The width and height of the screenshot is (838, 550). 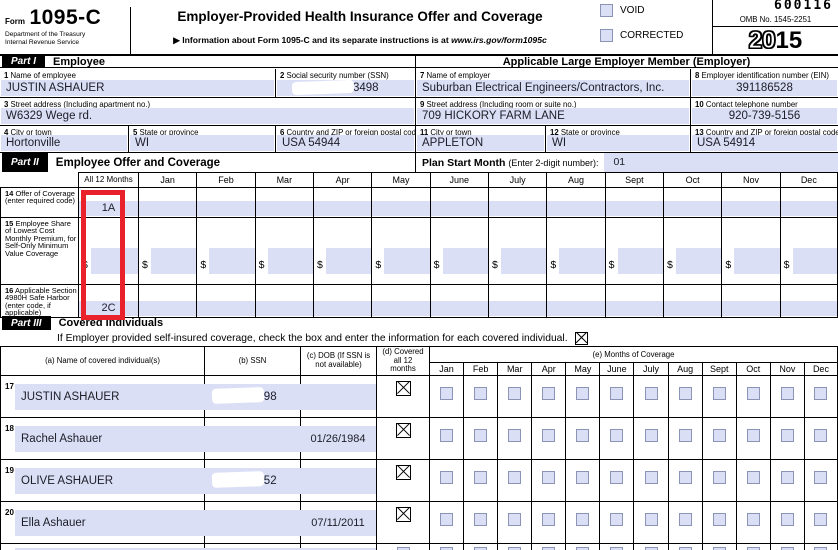 I want to click on row16-all12-cell: 2C, so click(x=108, y=301).